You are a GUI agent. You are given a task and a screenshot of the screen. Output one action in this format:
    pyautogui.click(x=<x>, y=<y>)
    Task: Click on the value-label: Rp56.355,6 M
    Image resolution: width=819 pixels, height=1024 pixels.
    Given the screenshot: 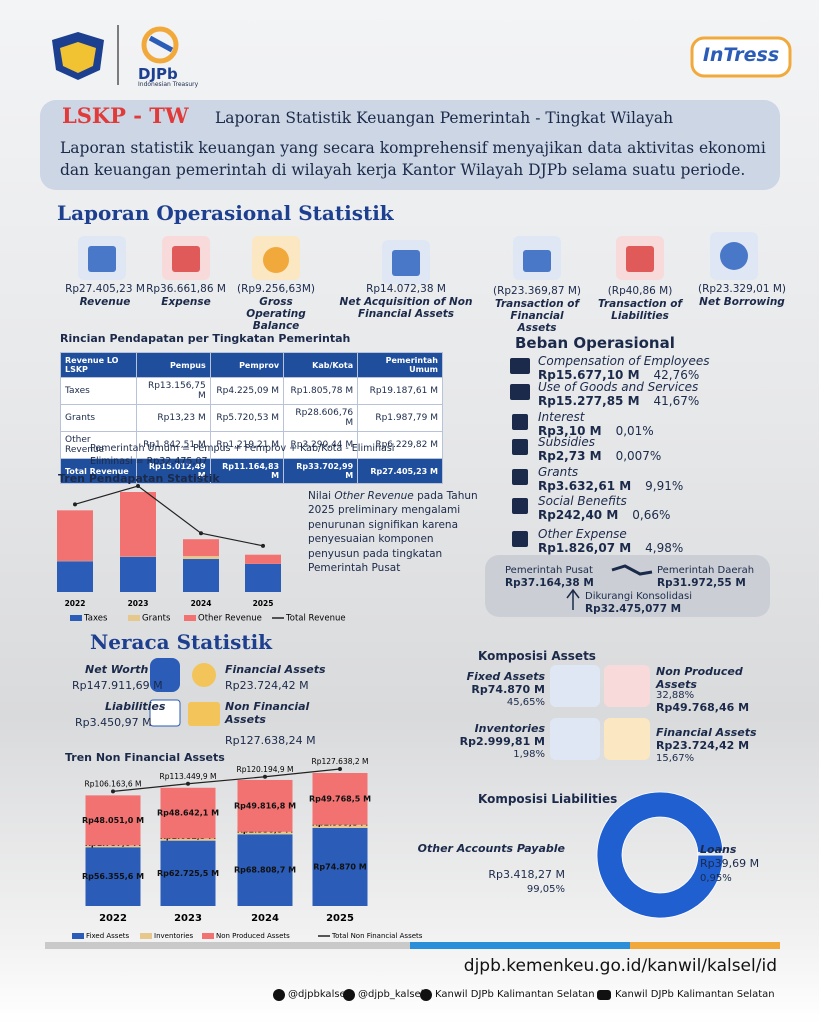 What is the action you would take?
    pyautogui.click(x=113, y=876)
    